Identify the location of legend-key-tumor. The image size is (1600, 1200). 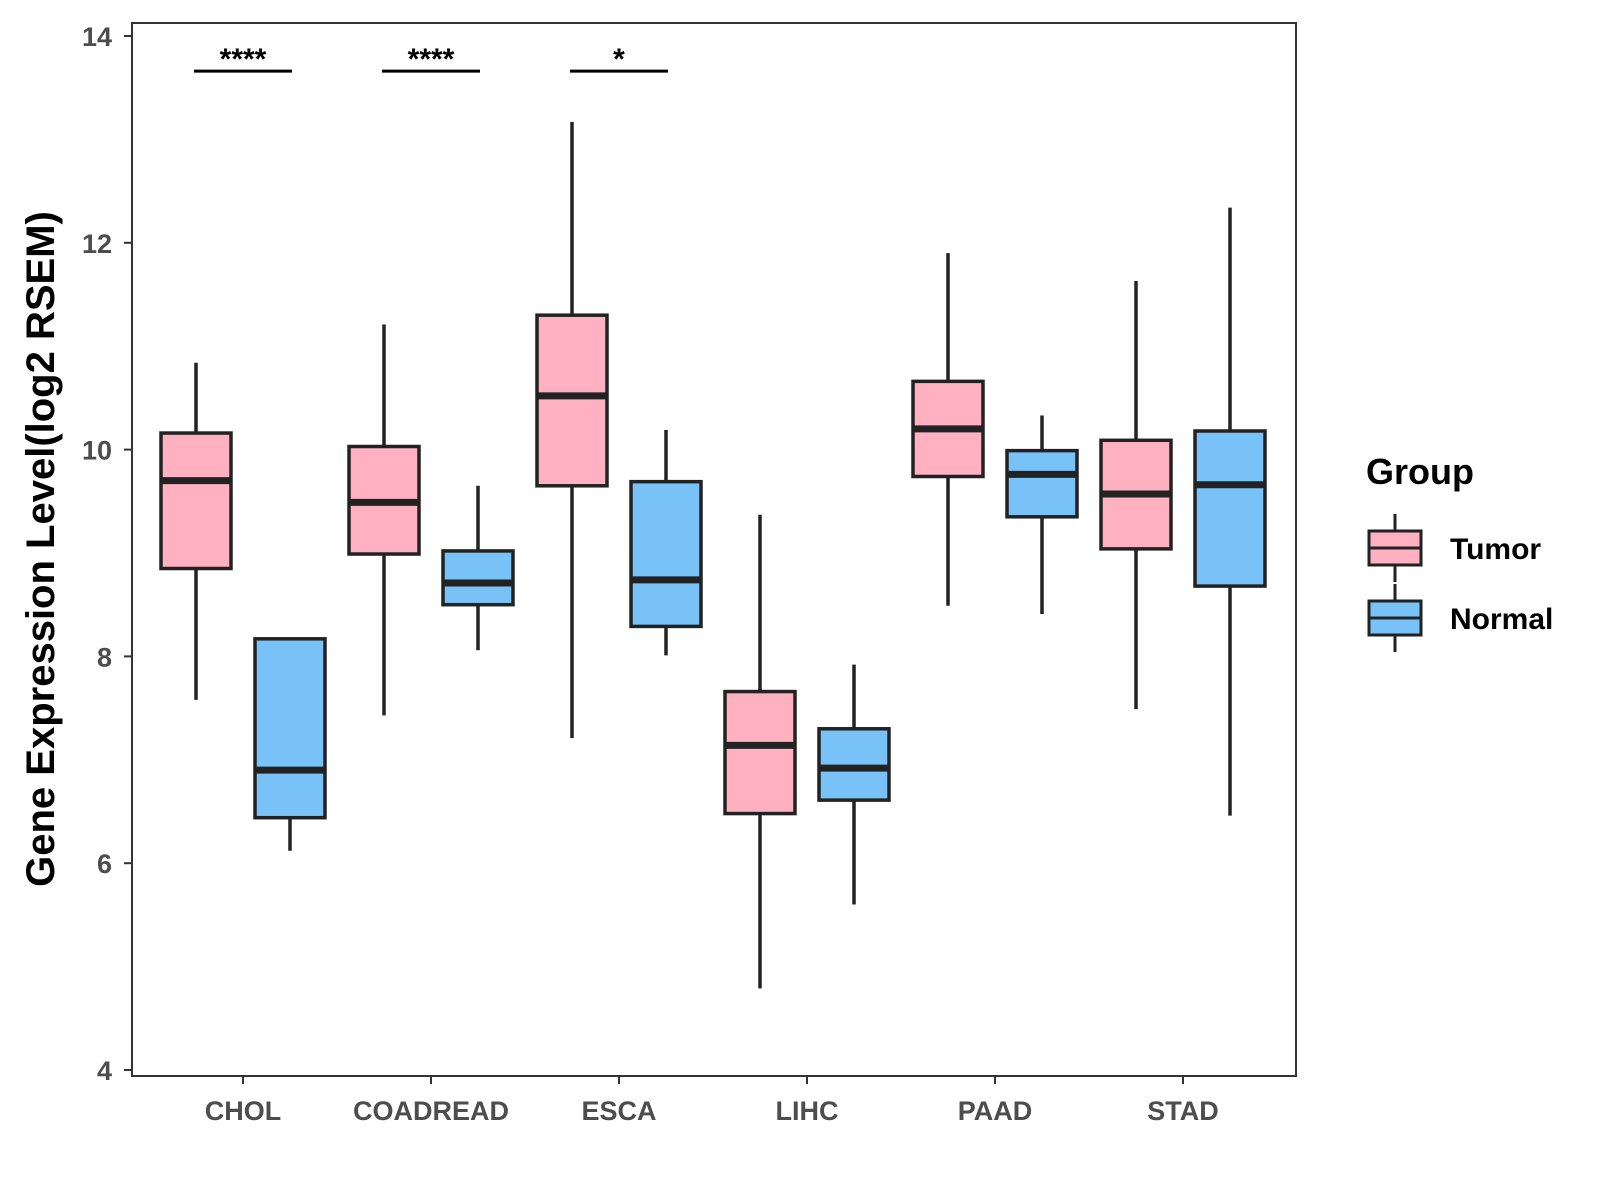
(1395, 548).